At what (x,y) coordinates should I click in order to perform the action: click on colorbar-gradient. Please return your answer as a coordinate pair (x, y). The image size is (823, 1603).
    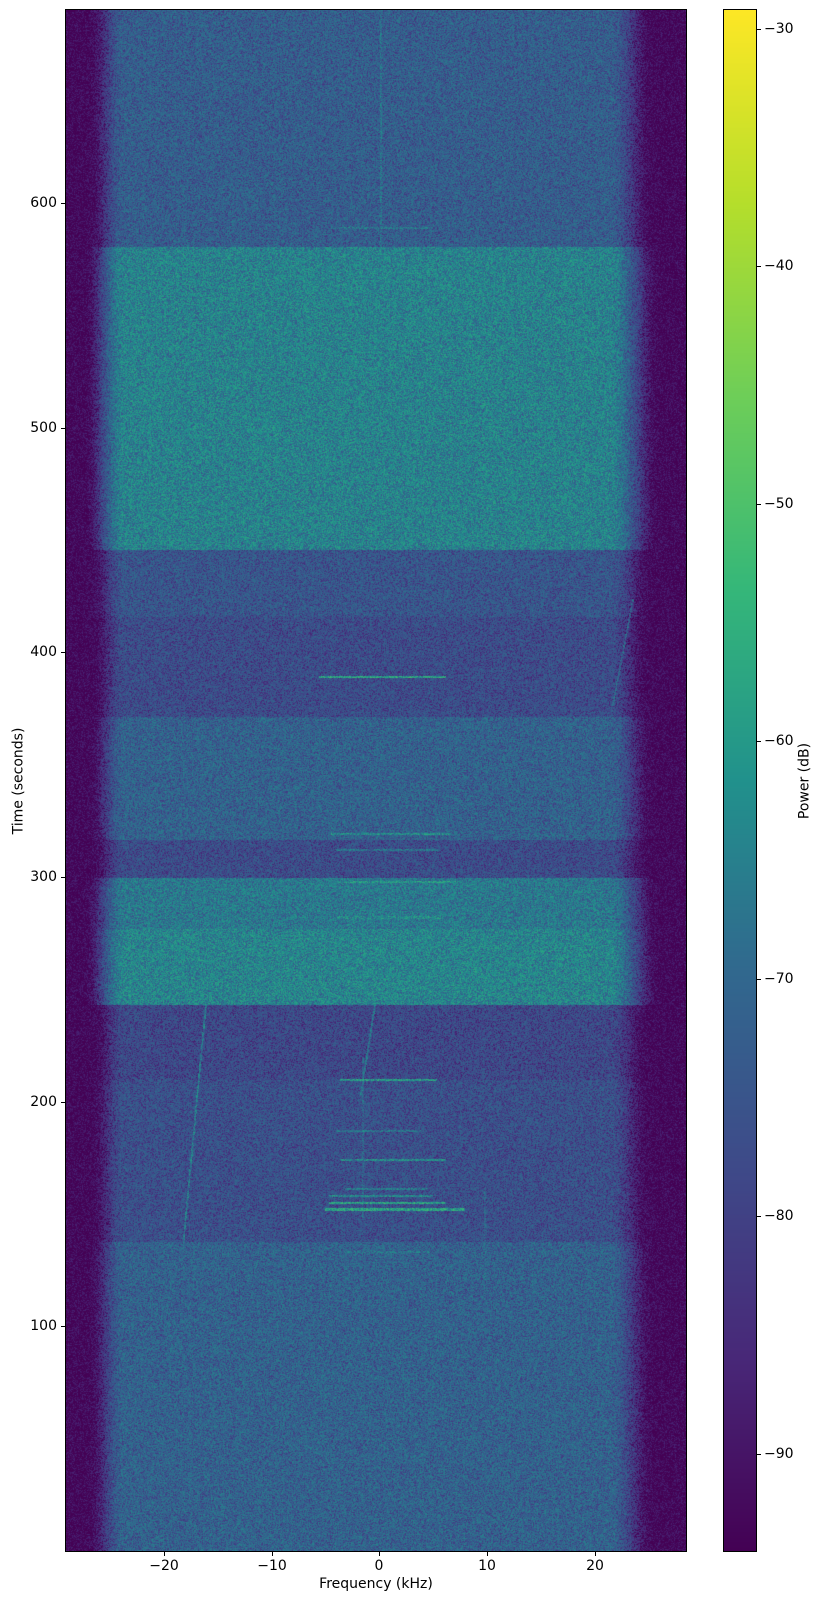
    Looking at the image, I should click on (740, 780).